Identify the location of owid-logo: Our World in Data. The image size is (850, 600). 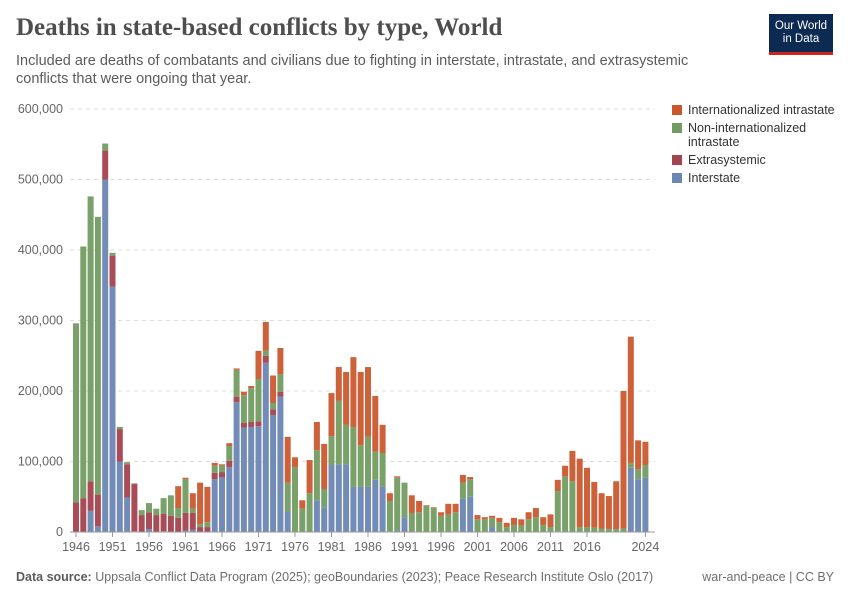
(801, 34).